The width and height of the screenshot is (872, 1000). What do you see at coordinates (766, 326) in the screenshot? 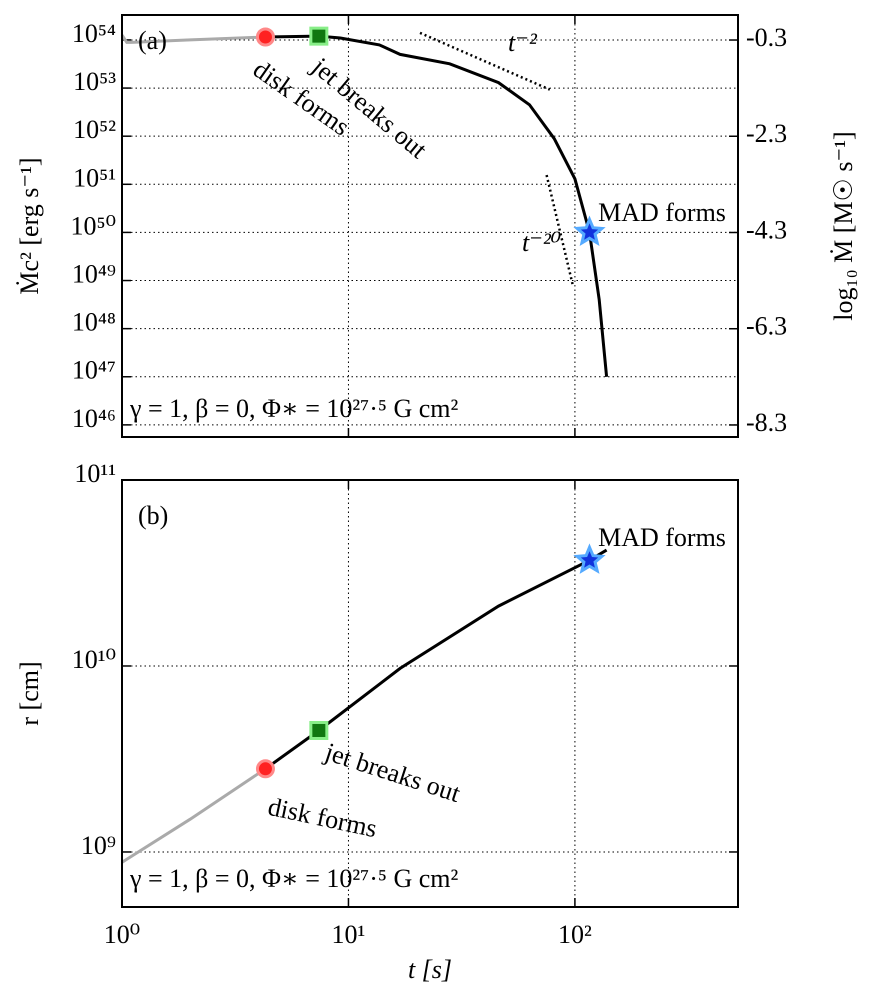
I see `y2-tick-label: -6.3` at bounding box center [766, 326].